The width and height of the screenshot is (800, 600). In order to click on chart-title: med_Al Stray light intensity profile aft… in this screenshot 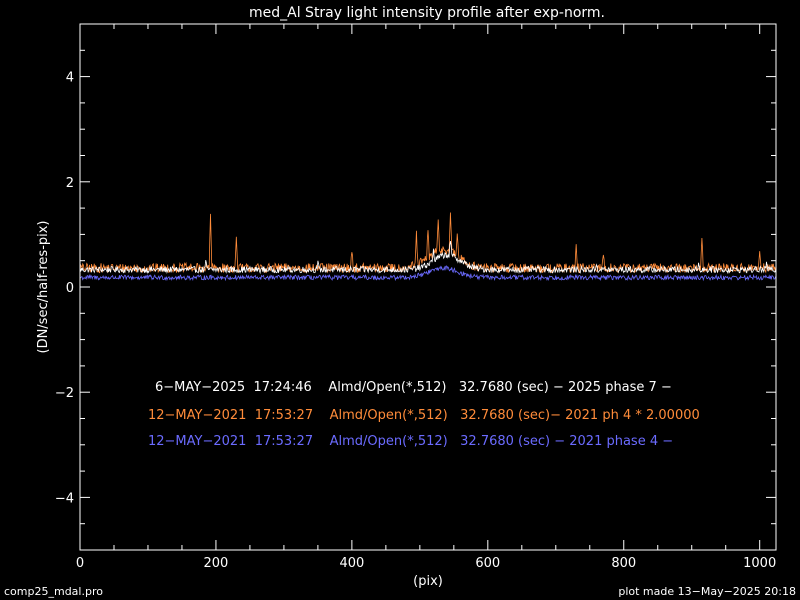, I will do `click(427, 13)`.